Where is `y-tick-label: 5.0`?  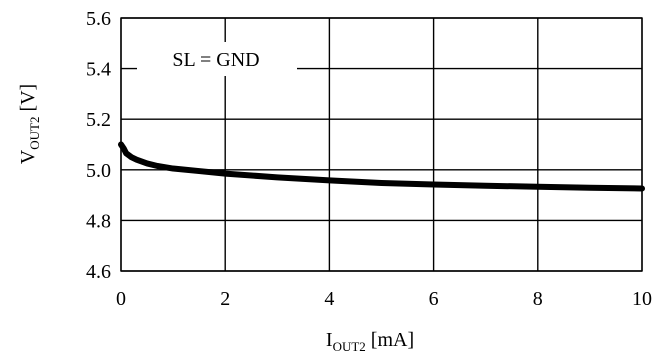 y-tick-label: 5.0 is located at coordinates (98, 171).